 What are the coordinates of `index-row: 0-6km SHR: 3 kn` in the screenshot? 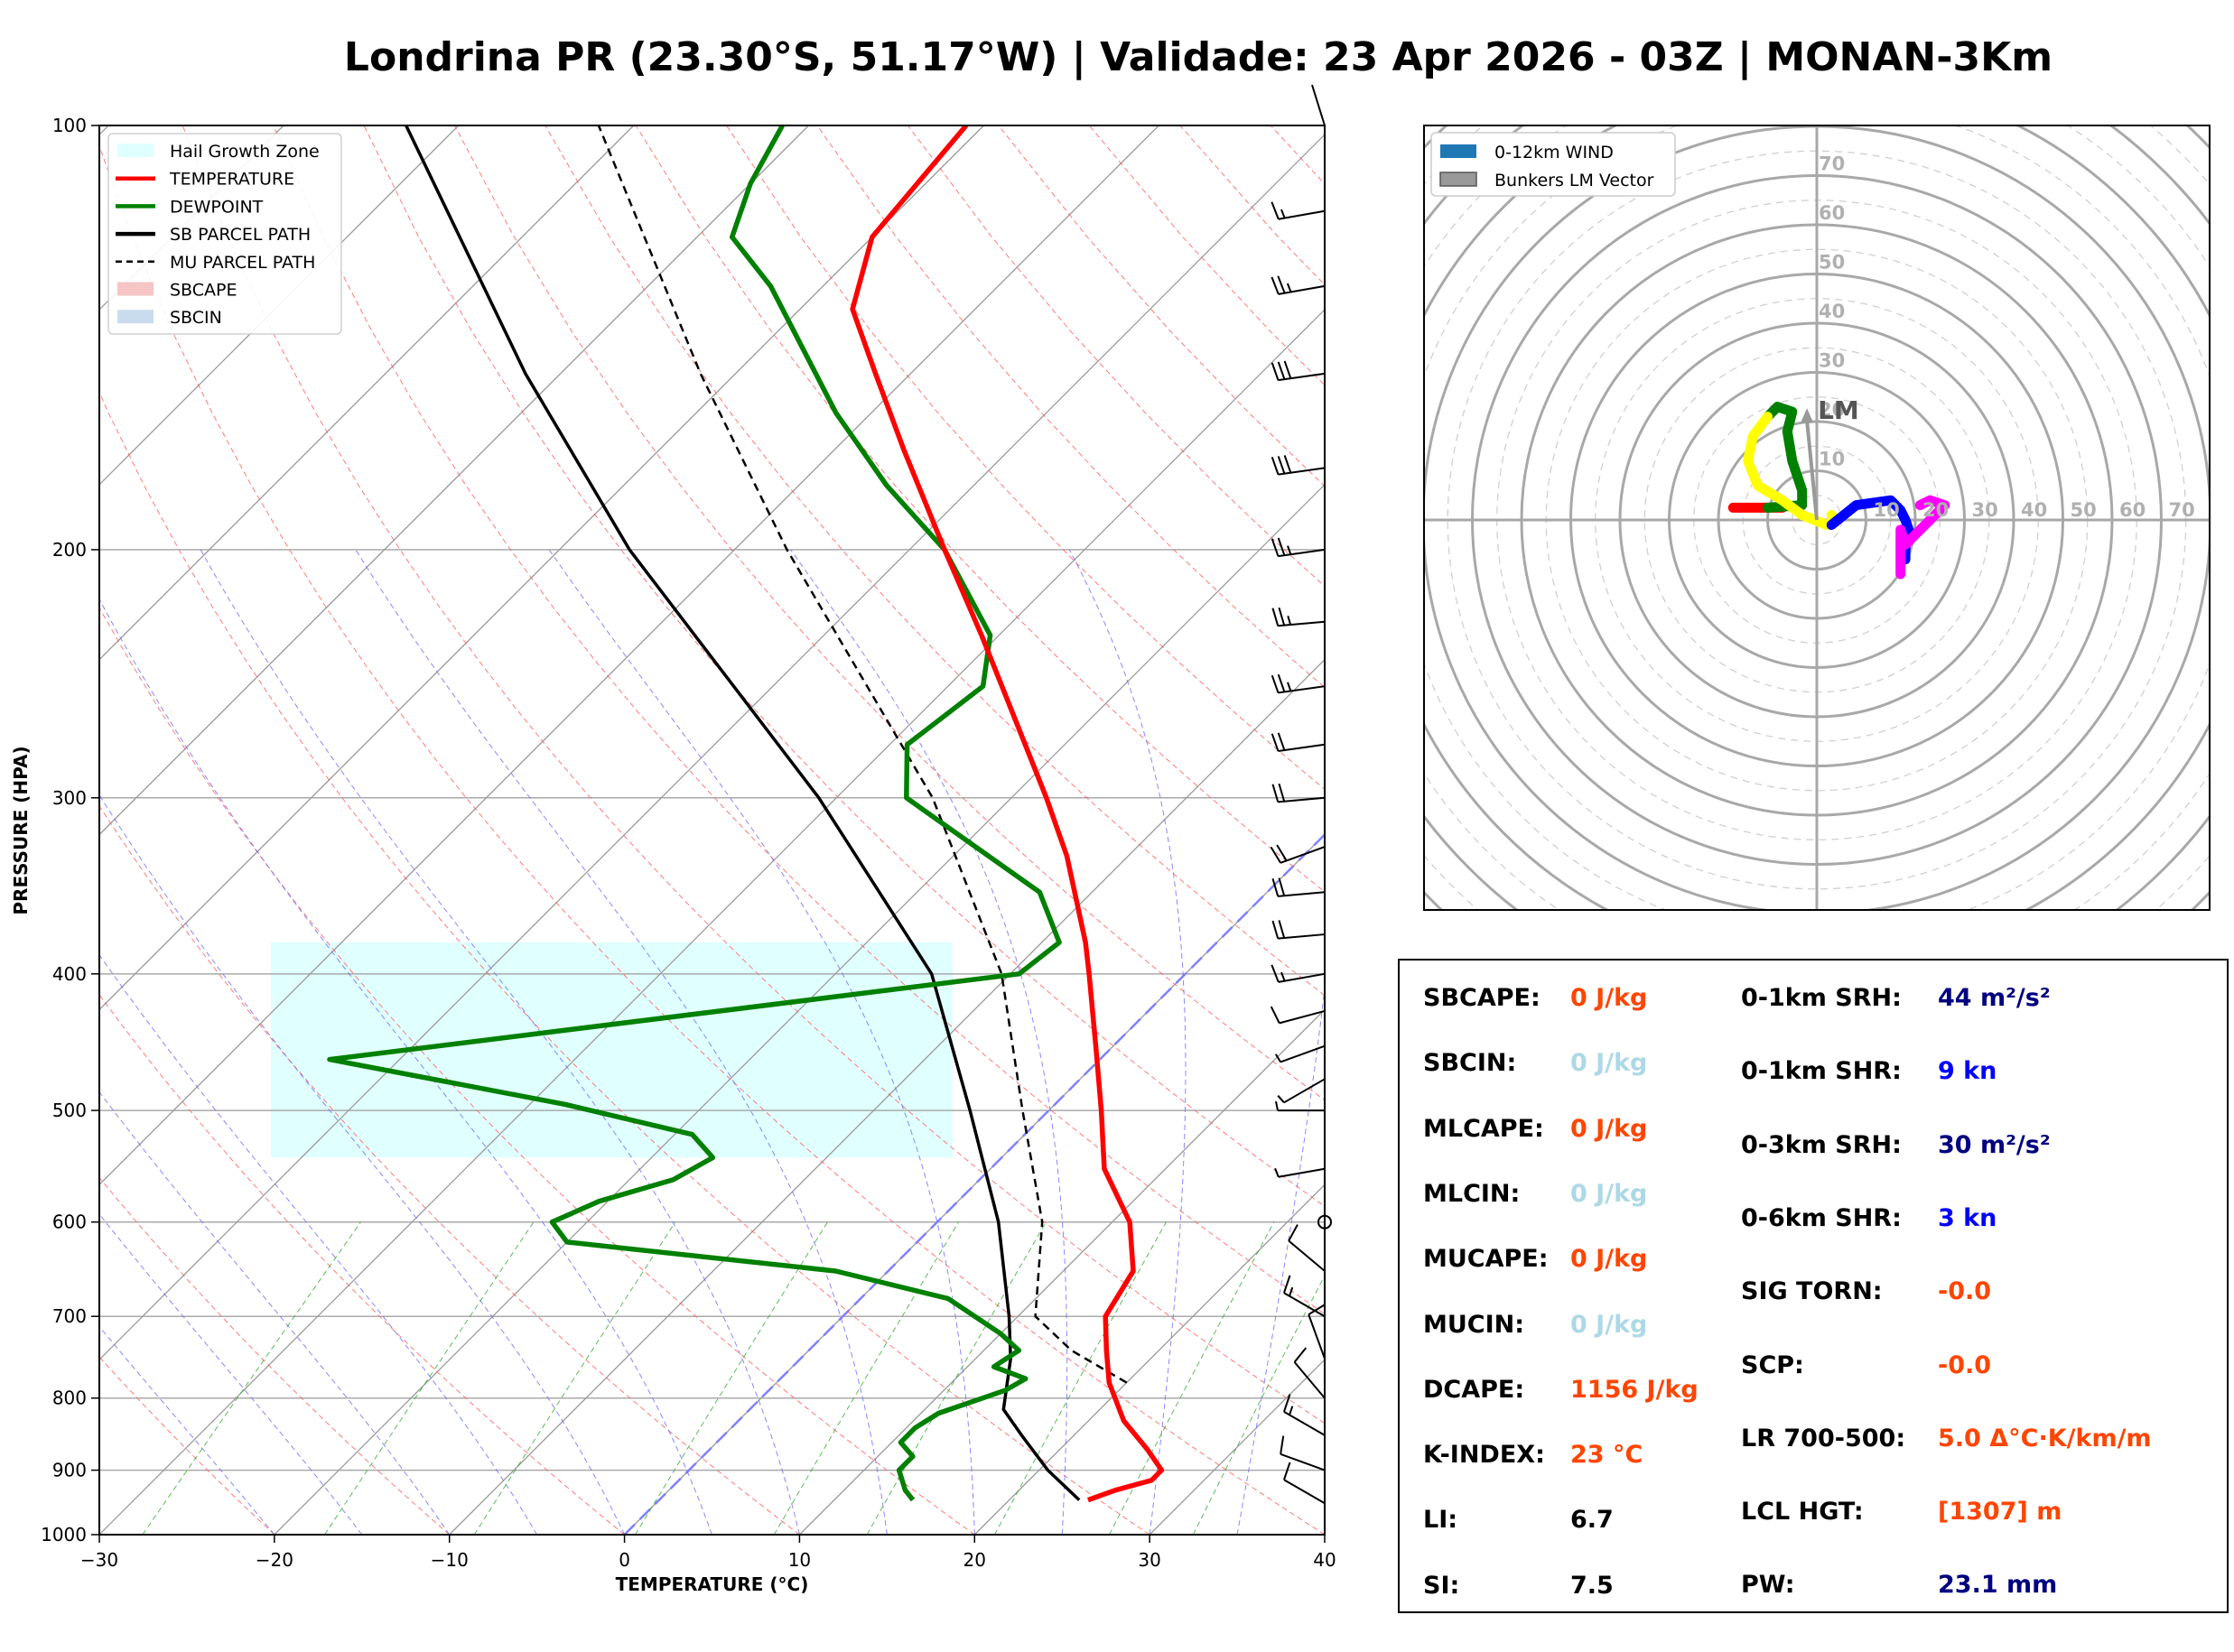 It's located at (1869, 1217).